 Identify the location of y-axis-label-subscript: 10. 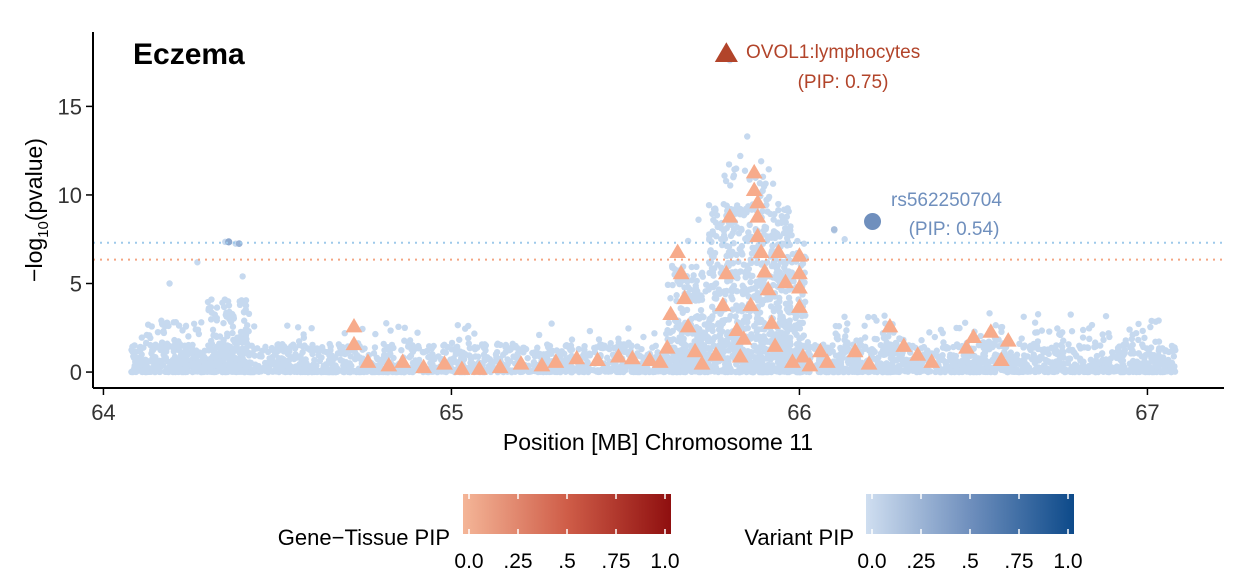
(43, 229).